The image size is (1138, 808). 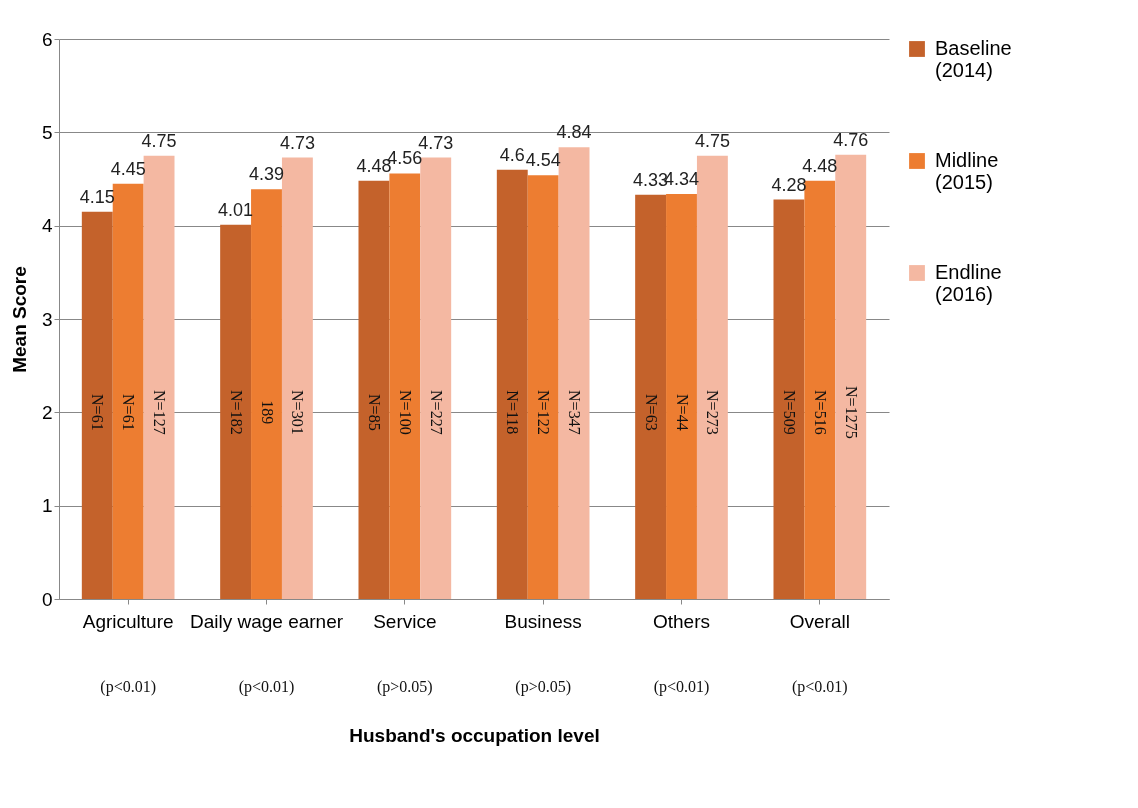 I want to click on y-tick-label: 5, so click(x=47, y=132).